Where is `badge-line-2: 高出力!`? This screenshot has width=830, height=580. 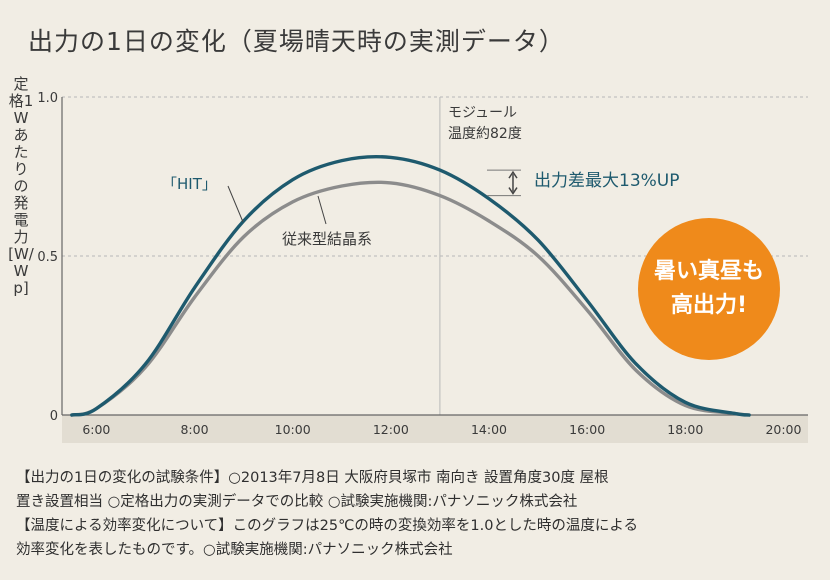
badge-line-2: 高出力! is located at coordinates (709, 305).